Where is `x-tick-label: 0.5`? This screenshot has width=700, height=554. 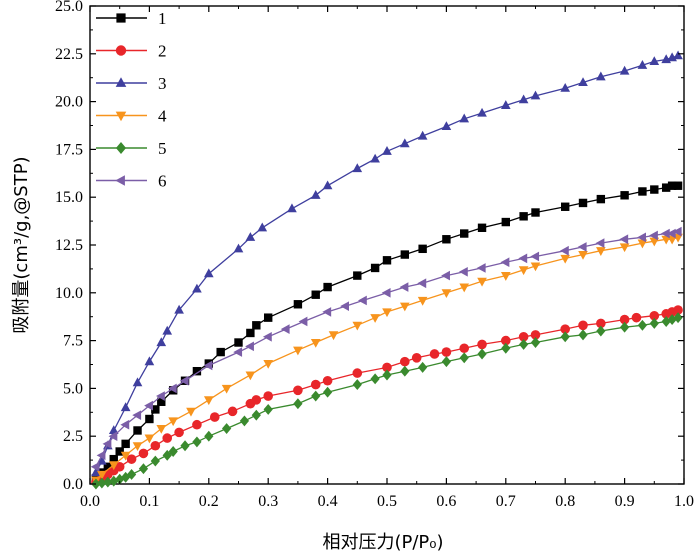
x-tick-label: 0.5 is located at coordinates (387, 501).